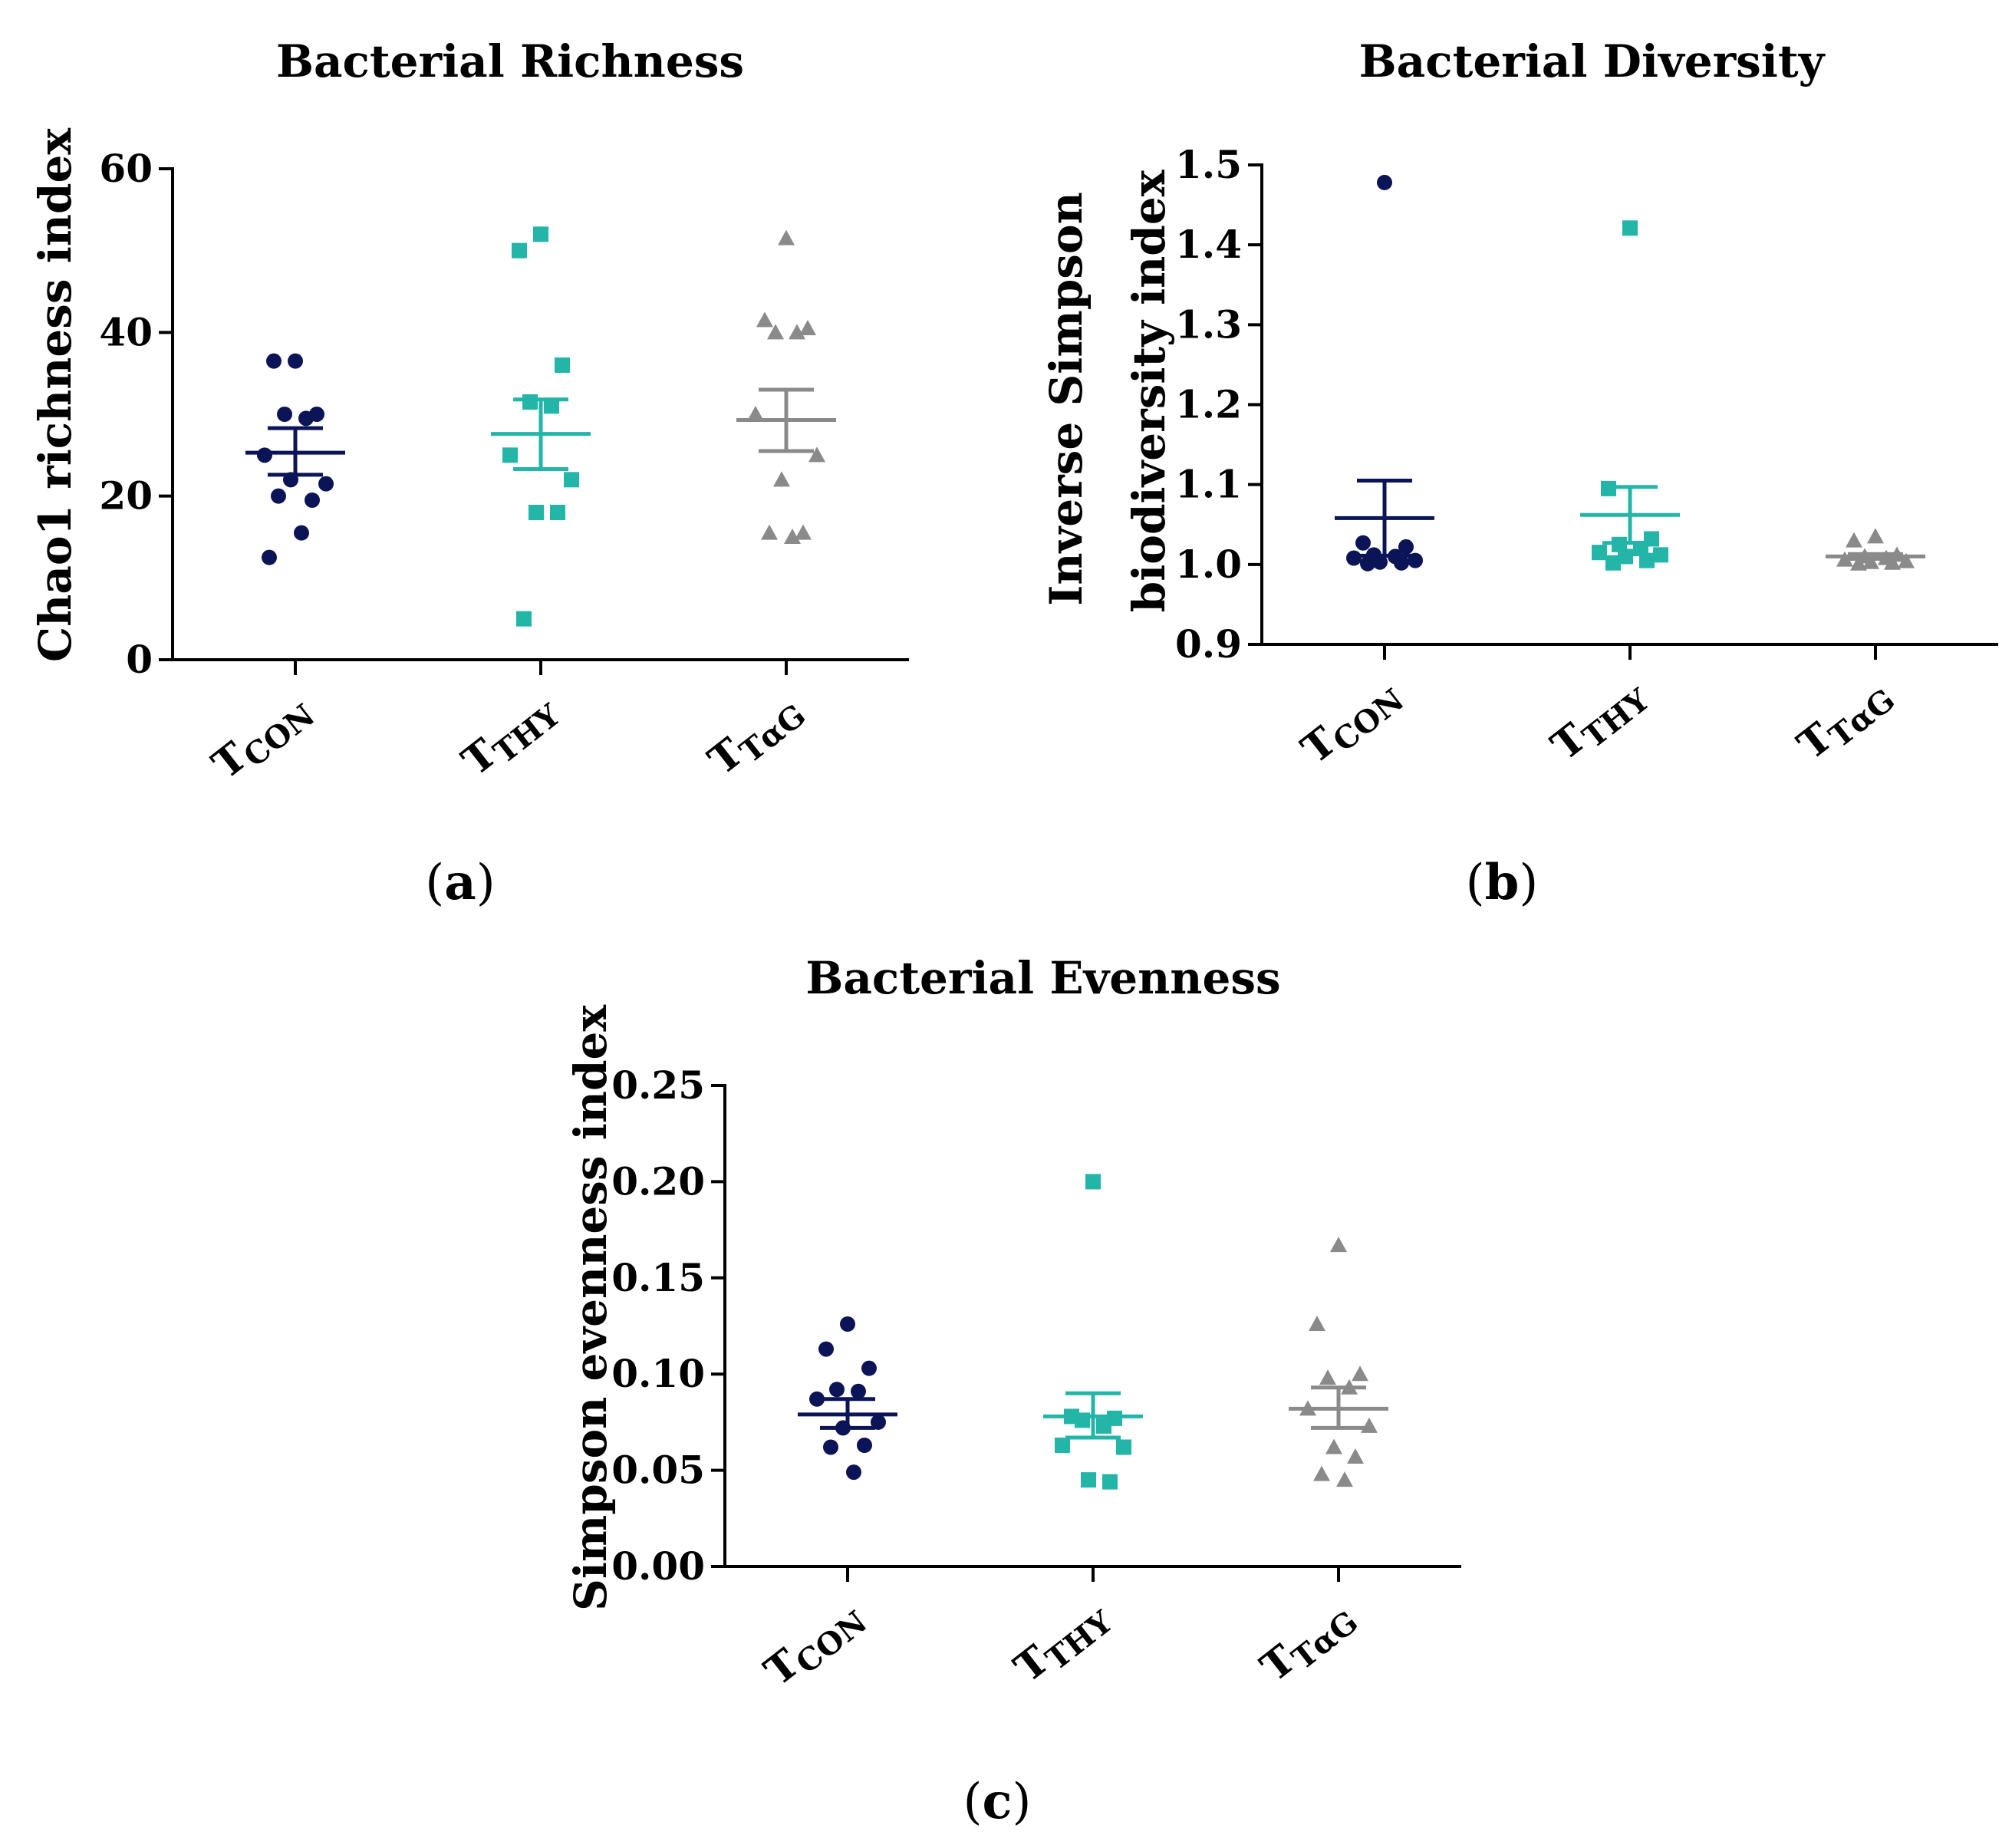  Describe the element at coordinates (658, 1085) in the screenshot. I see `panel-c-y-tick-label: 0.25` at that location.